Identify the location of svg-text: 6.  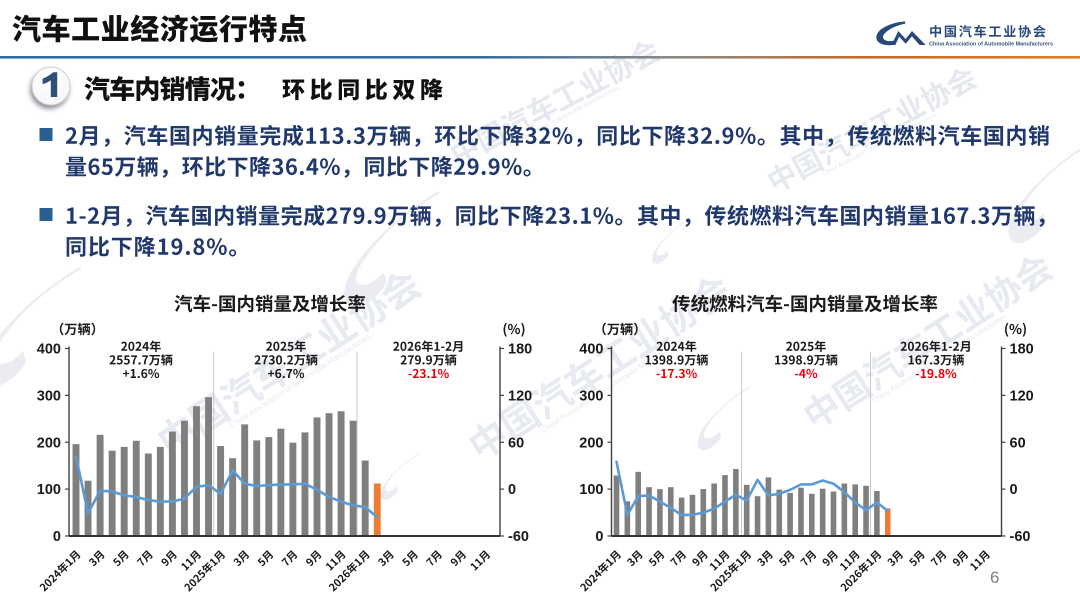
(994, 577).